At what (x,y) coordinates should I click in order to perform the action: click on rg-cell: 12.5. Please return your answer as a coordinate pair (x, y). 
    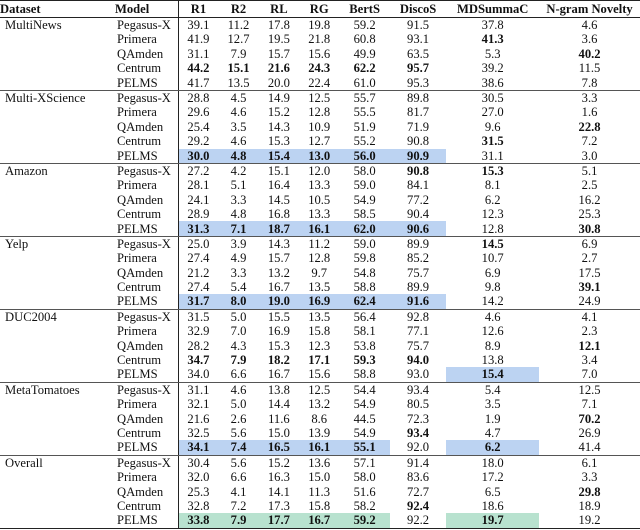
    Looking at the image, I should click on (319, 389).